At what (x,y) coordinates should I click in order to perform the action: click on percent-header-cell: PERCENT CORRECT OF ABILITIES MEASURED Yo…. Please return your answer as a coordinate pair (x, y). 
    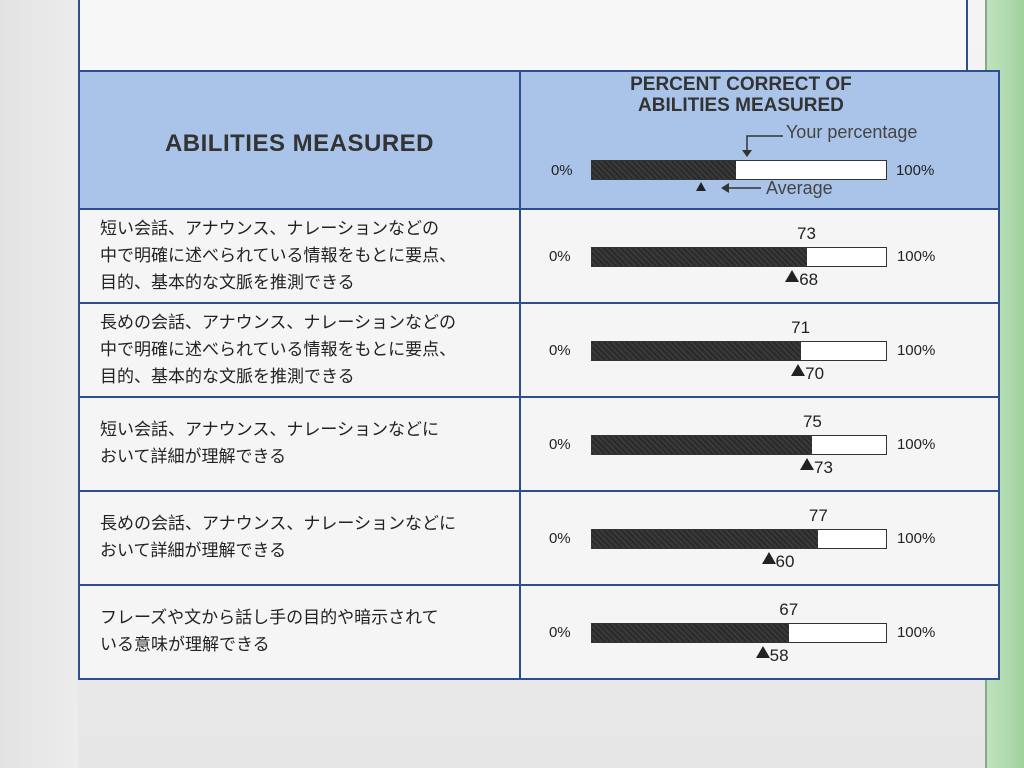
    Looking at the image, I should click on (759, 140).